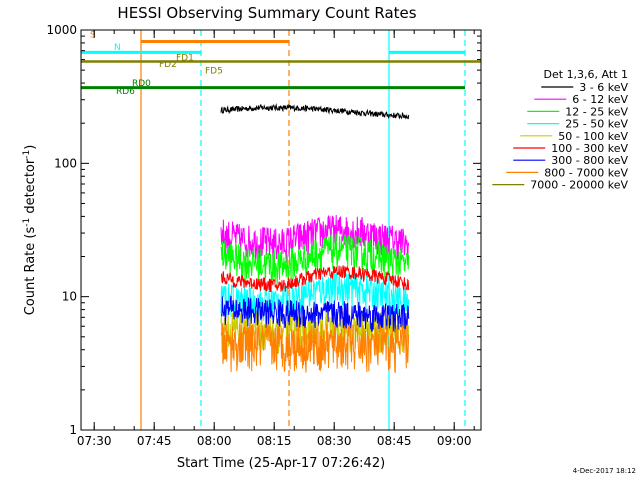 This screenshot has width=640, height=480. Describe the element at coordinates (604, 471) in the screenshot. I see `footer-date: 4-Dec-2017 18:12` at that location.